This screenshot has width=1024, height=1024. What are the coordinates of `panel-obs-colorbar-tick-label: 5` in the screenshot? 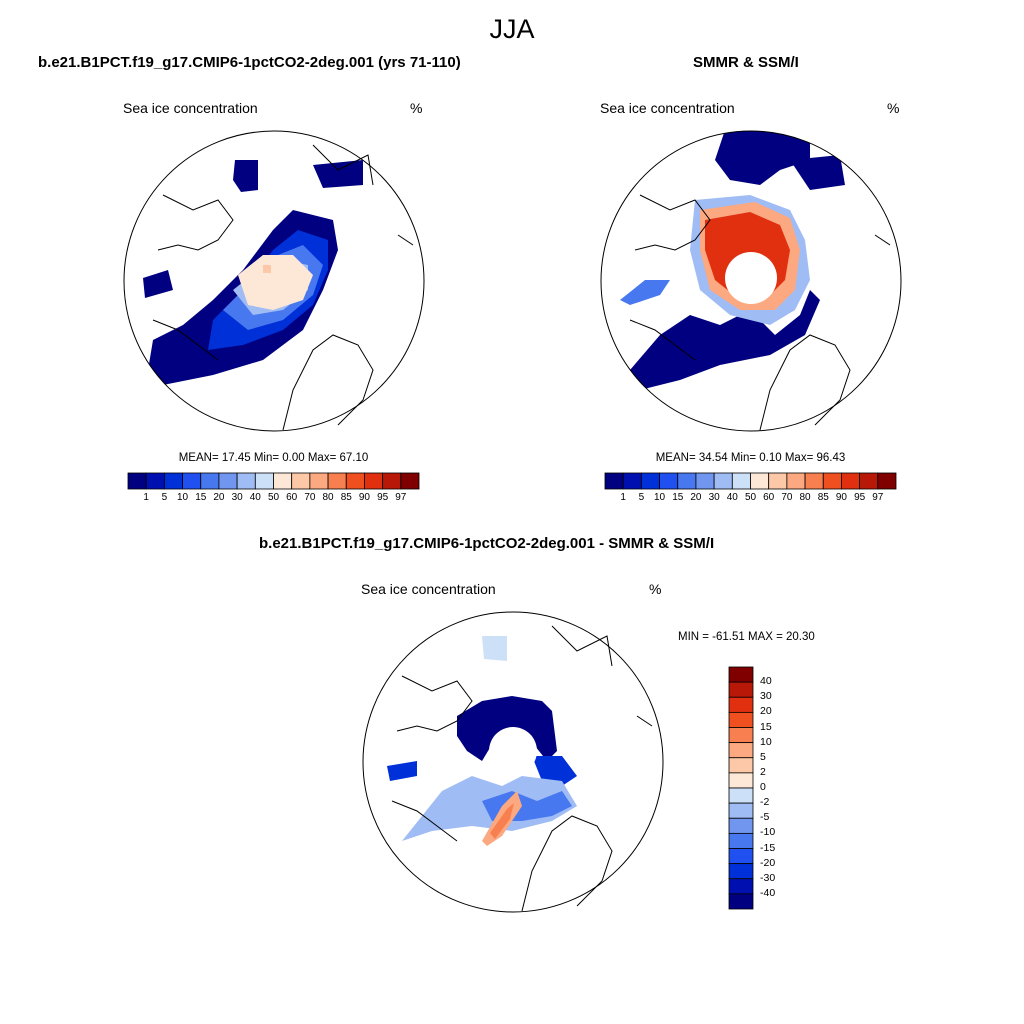 It's located at (641, 497).